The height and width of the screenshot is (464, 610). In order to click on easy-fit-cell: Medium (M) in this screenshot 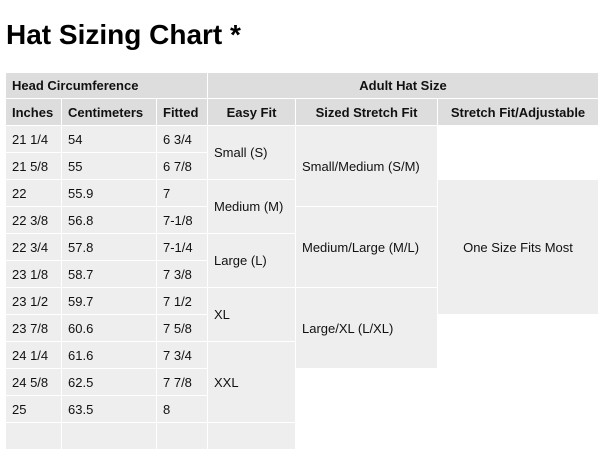, I will do `click(251, 206)`.